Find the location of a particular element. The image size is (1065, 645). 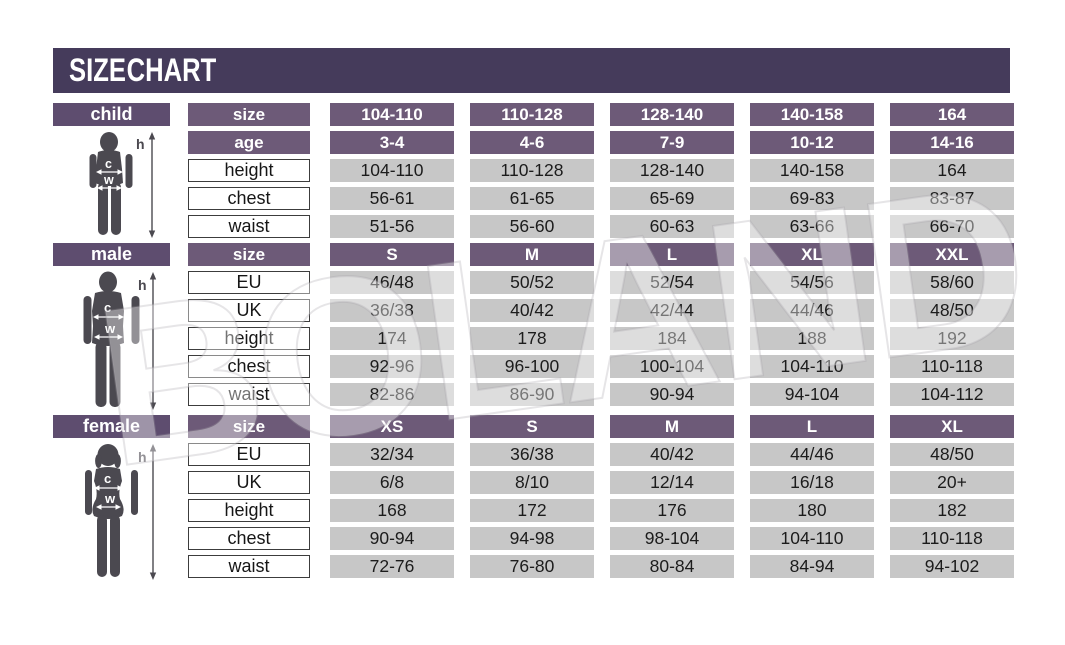

section-label-male: male is located at coordinates (111, 254).